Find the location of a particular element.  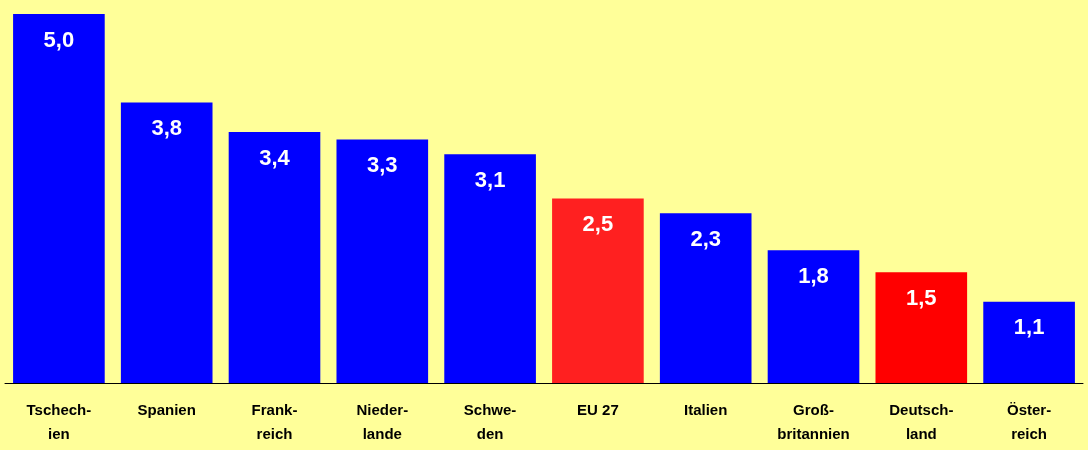

x-tick-label: Deutsch- land is located at coordinates (921, 421).